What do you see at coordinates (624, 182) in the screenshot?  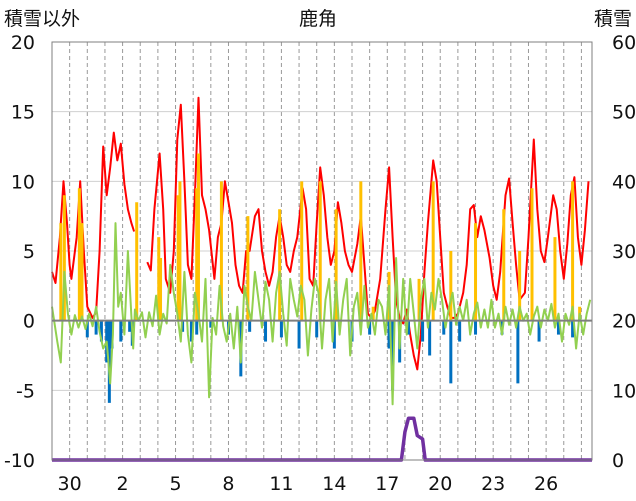 I see `y-right-tick-label: 40` at bounding box center [624, 182].